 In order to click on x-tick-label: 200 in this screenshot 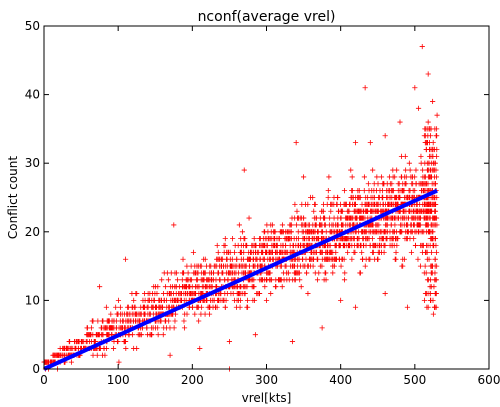, I will do `click(192, 380)`.